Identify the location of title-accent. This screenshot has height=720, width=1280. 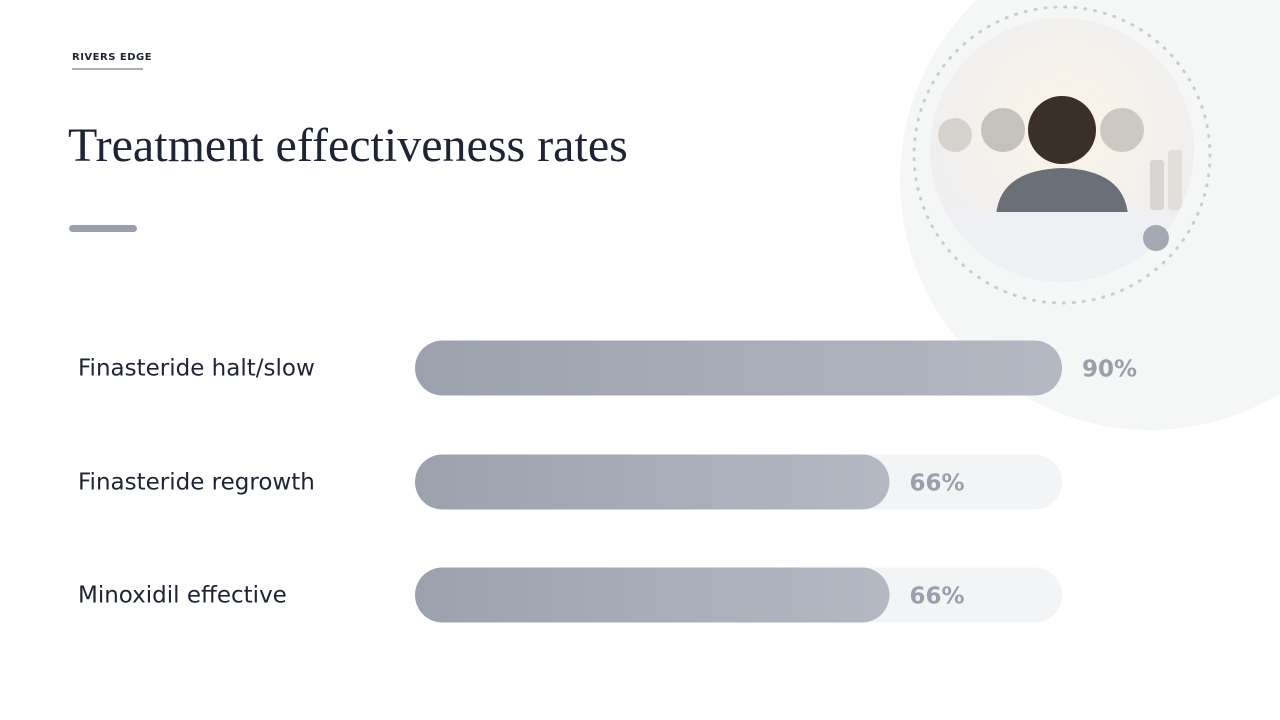
(103, 228).